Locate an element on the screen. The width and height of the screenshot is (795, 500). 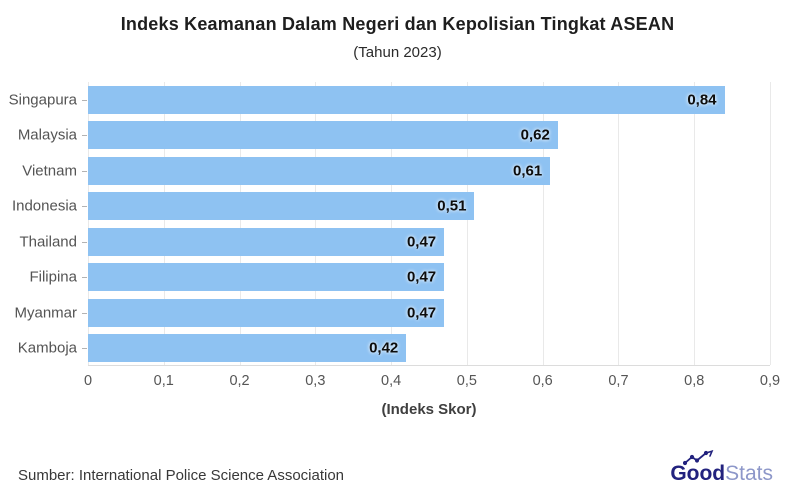
x-axis-label: (Indeks Skor) is located at coordinates (429, 409).